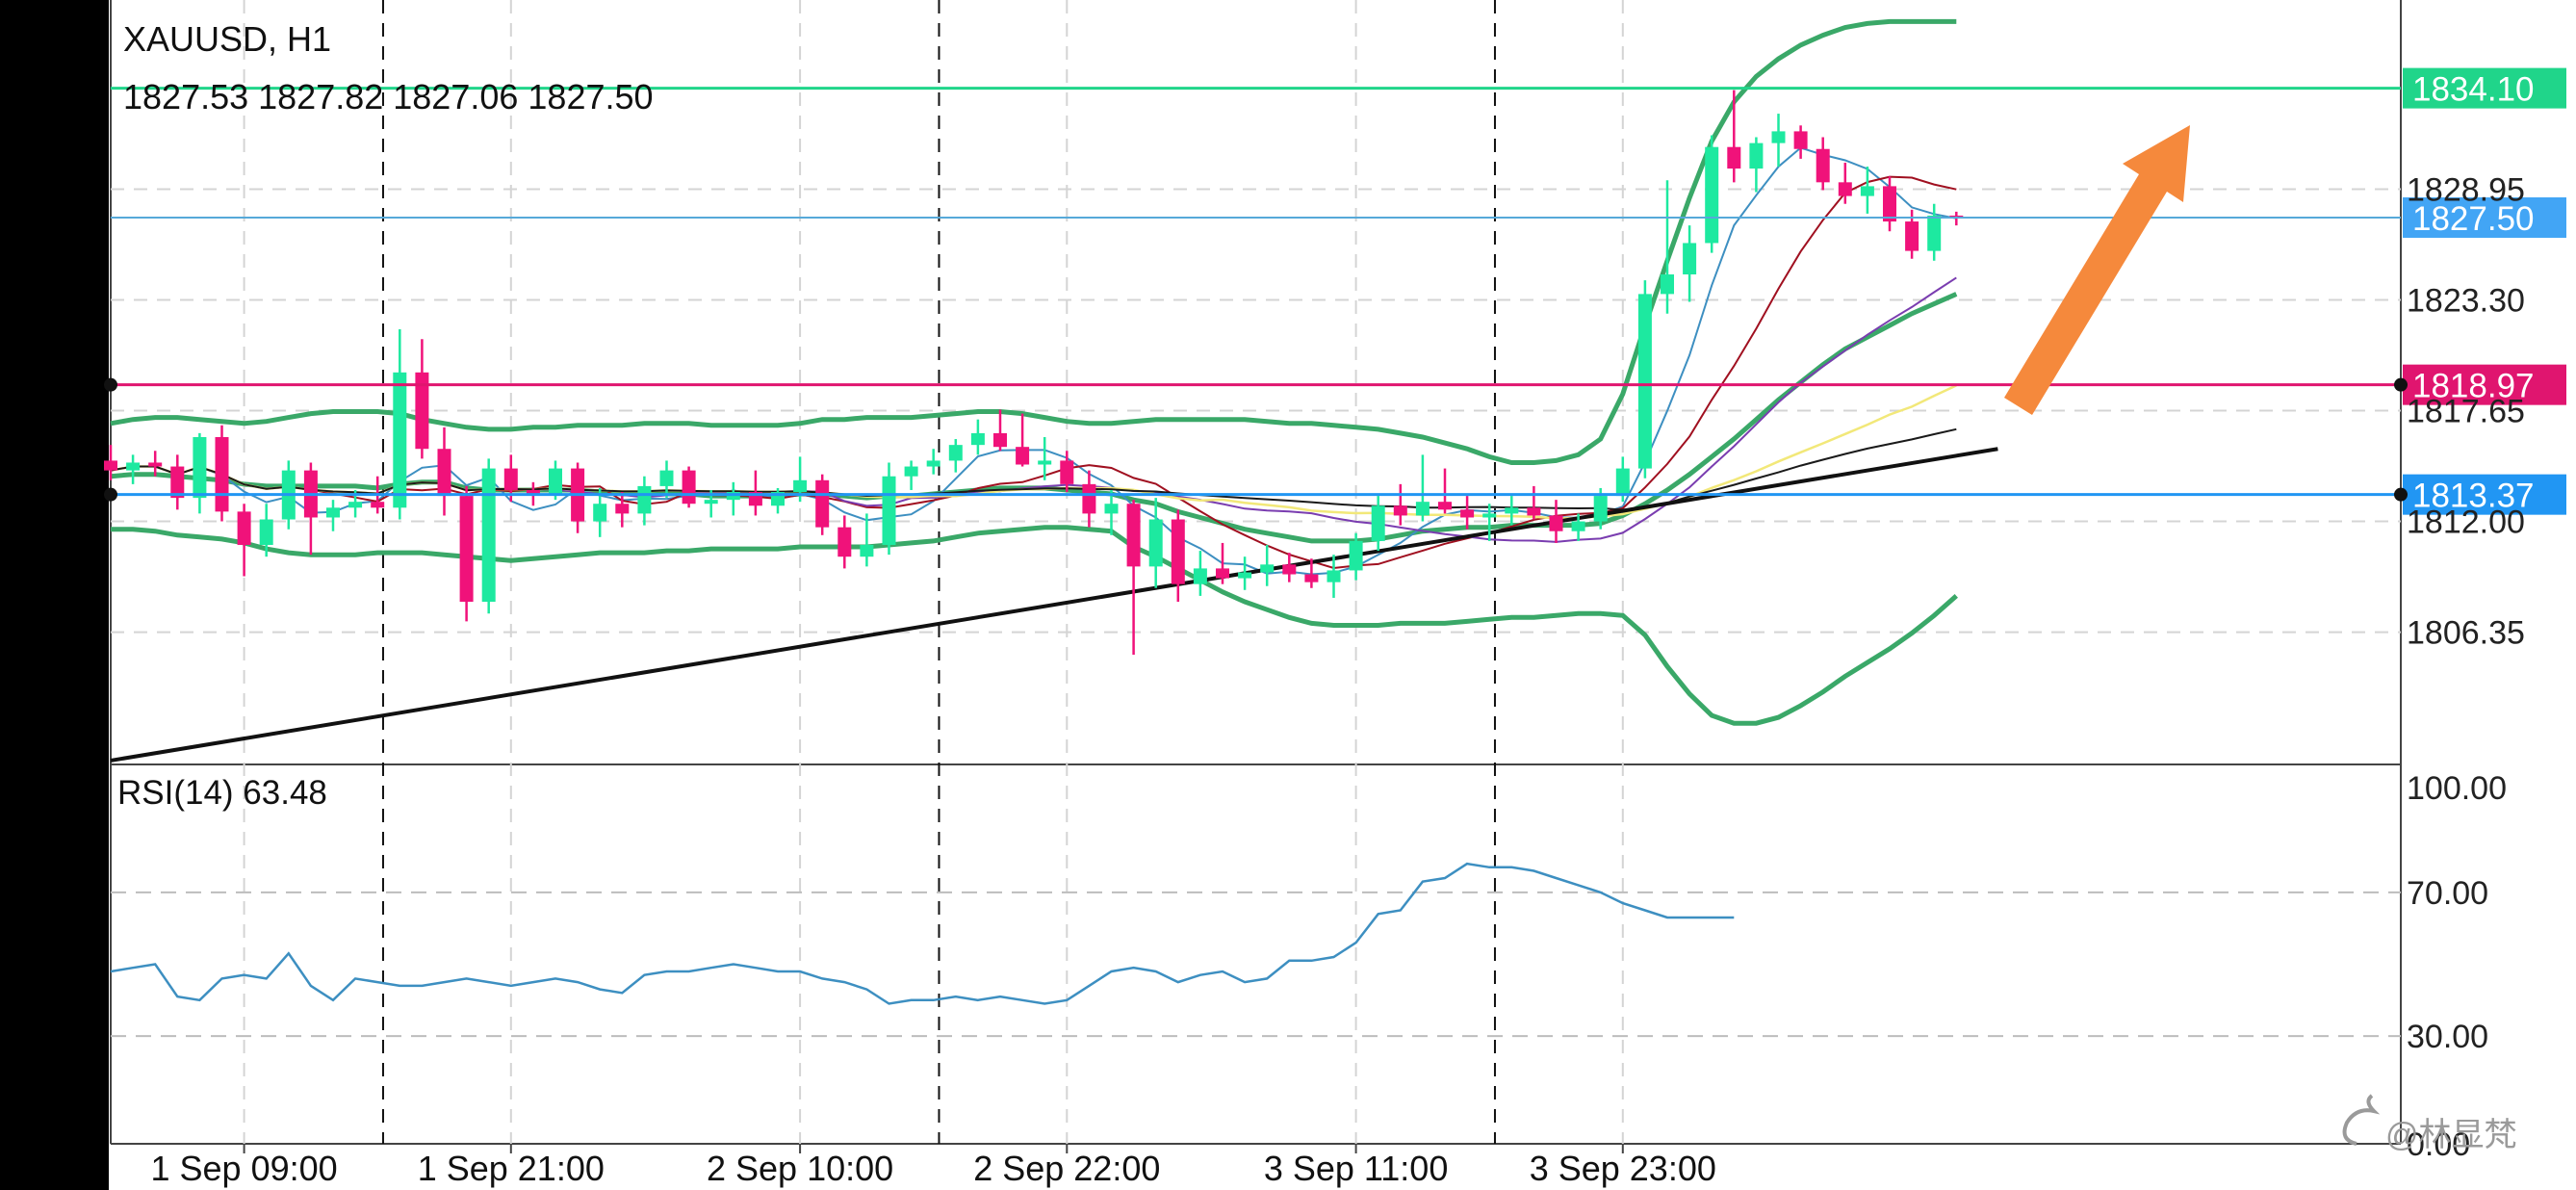 This screenshot has height=1190, width=2576. What do you see at coordinates (512, 1169) in the screenshot?
I see `time-tick-label: 1 Sep 21:00` at bounding box center [512, 1169].